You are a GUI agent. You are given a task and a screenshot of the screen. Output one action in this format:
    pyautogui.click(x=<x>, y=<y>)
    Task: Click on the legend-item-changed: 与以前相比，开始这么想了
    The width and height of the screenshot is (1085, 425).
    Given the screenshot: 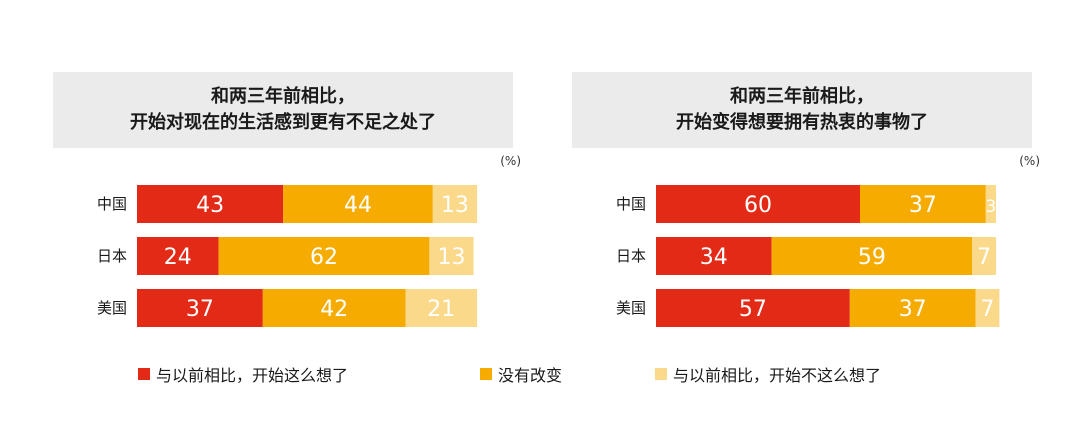 What is the action you would take?
    pyautogui.click(x=243, y=374)
    